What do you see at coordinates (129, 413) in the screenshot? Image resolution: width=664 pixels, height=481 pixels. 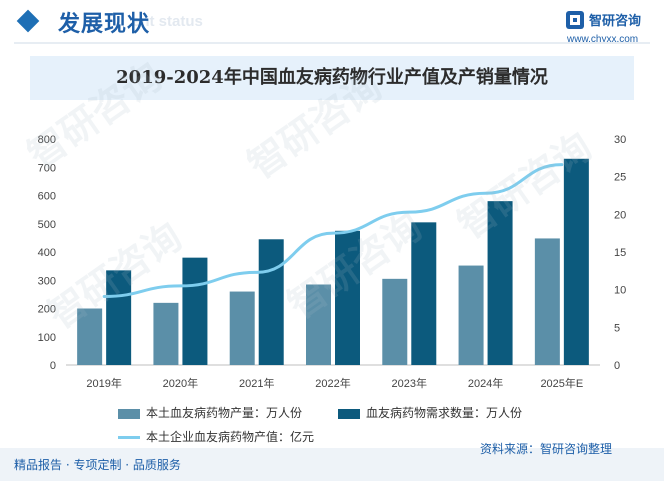 I see `legend-swatch-production` at bounding box center [129, 413].